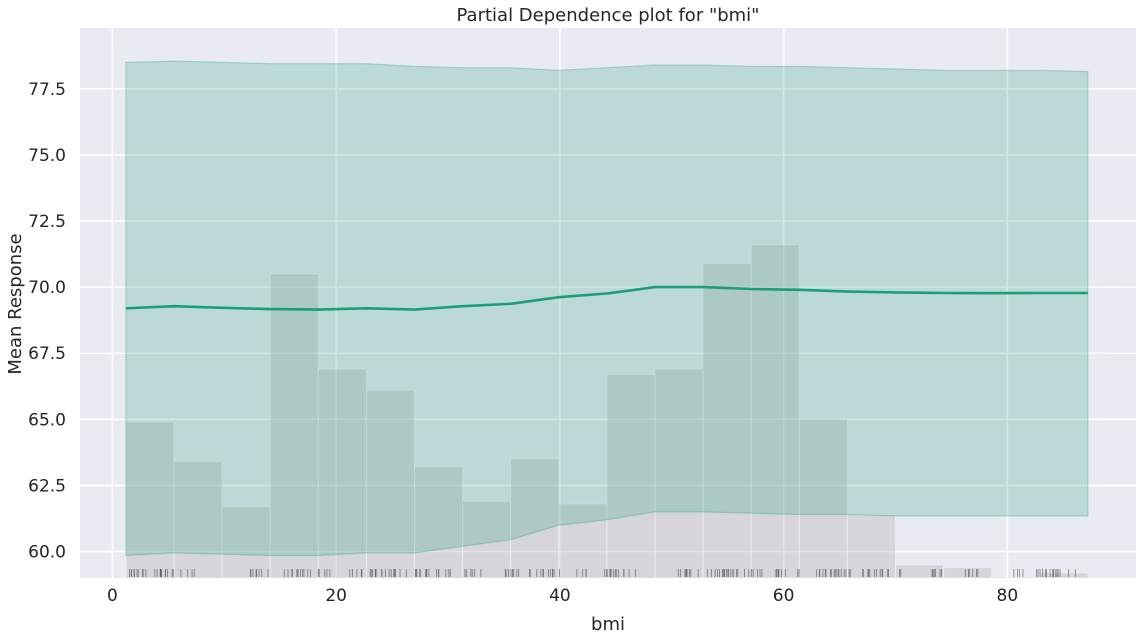  Describe the element at coordinates (47, 420) in the screenshot. I see `y-tick-label: 65.0` at that location.